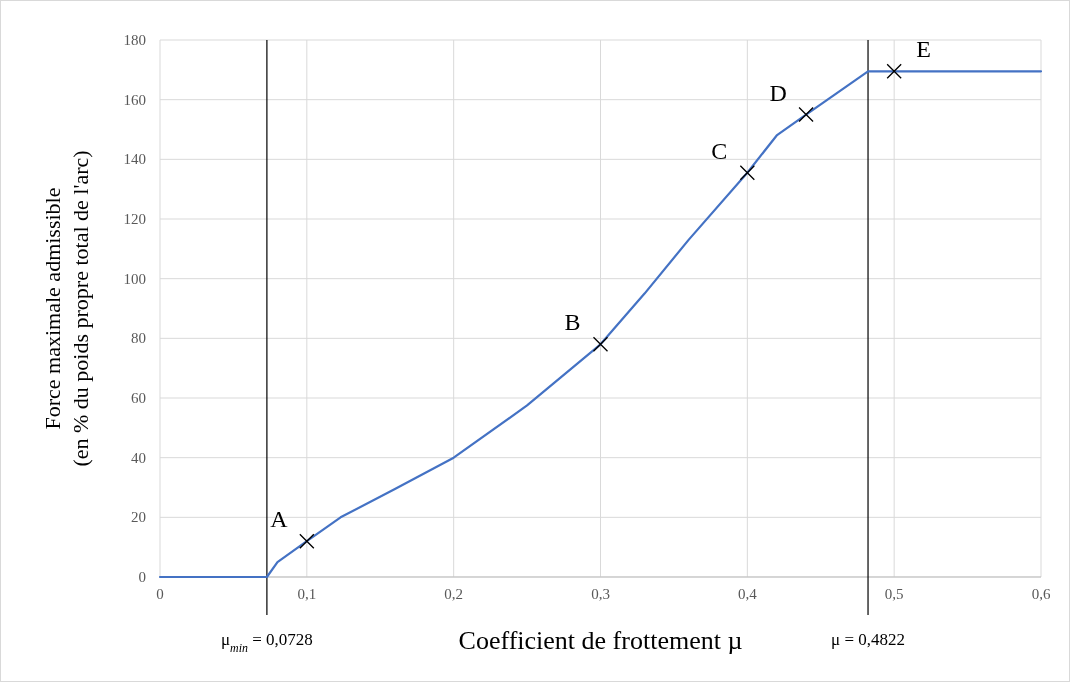 Image resolution: width=1070 pixels, height=682 pixels. Describe the element at coordinates (600, 594) in the screenshot. I see `x-tick-label: 0,3` at that location.